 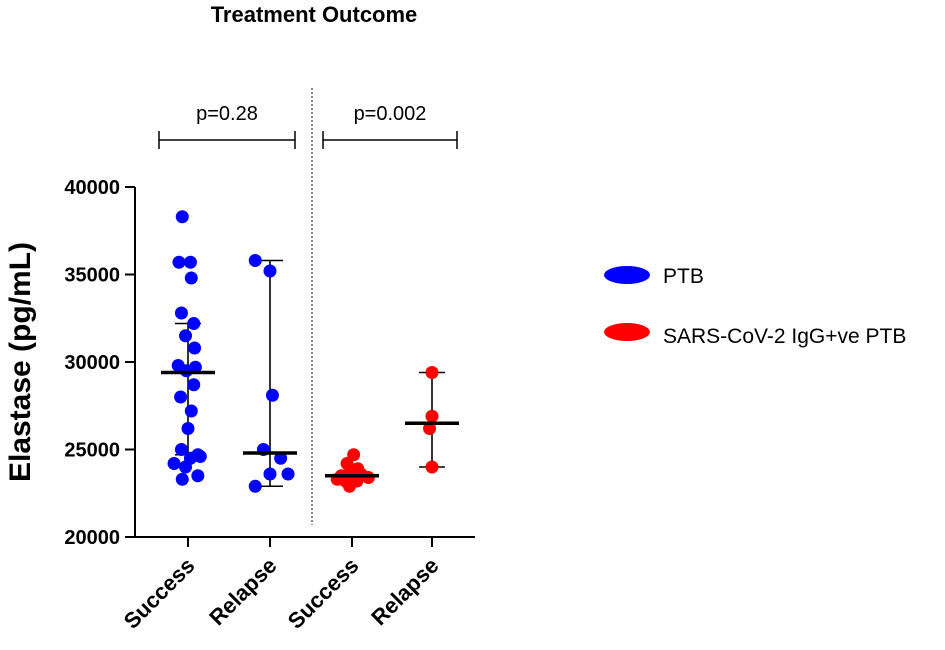 What do you see at coordinates (92, 363) in the screenshot?
I see `y-tick-label: 30000` at bounding box center [92, 363].